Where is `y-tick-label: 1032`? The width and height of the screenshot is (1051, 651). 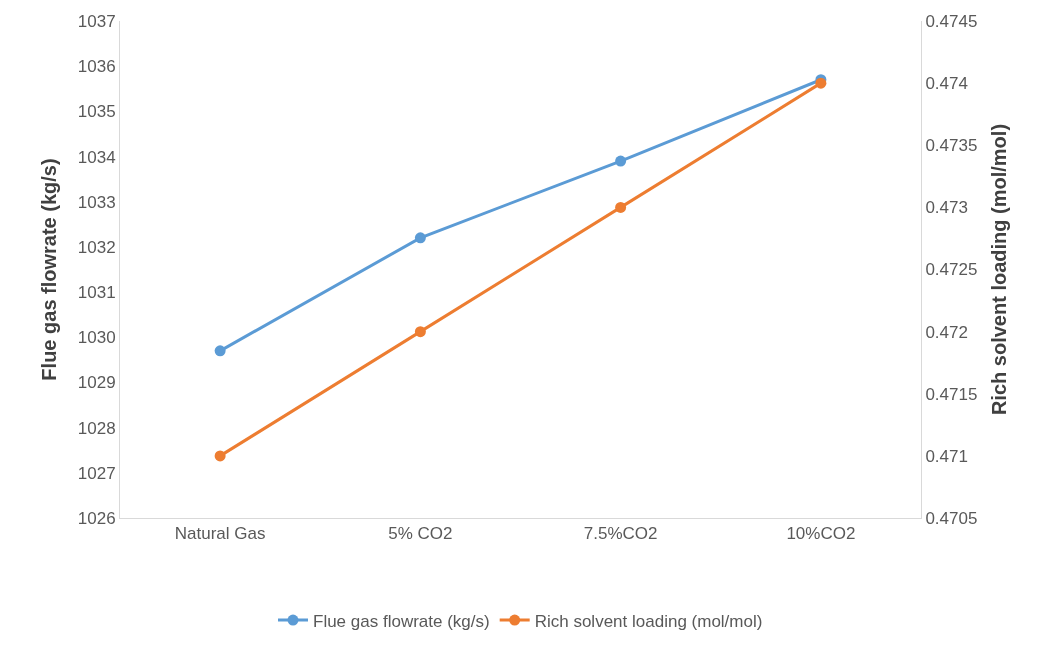
y-tick-label: 1032 is located at coordinates (96, 247).